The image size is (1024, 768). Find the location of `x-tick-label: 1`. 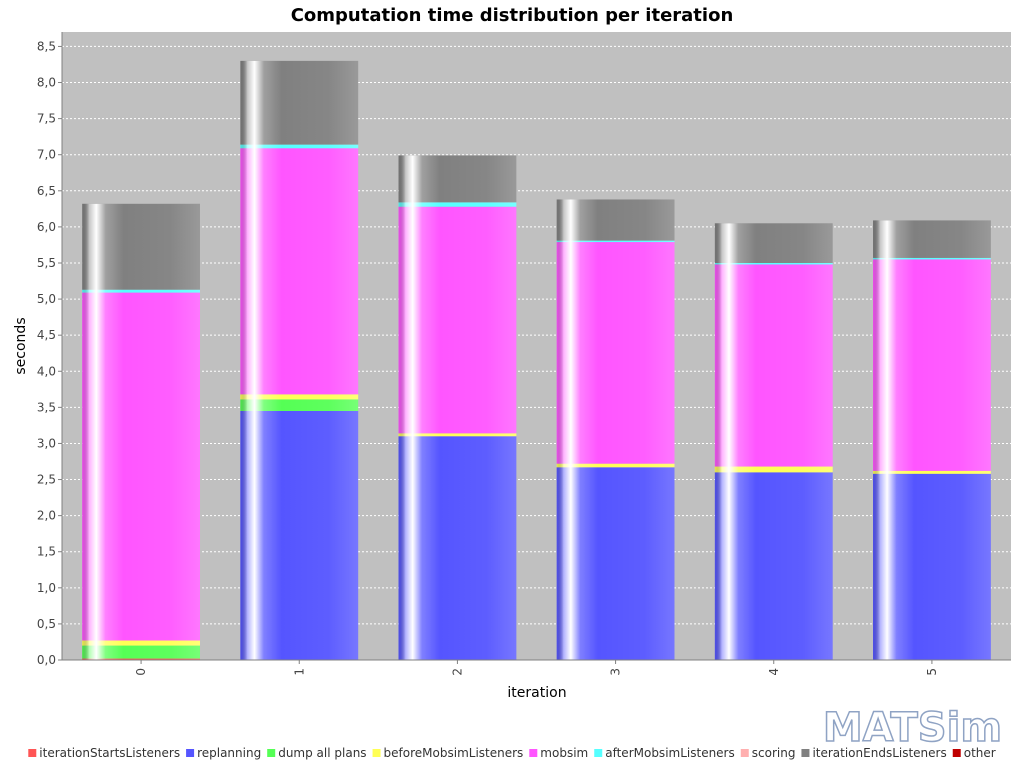

x-tick-label: 1 is located at coordinates (299, 672).